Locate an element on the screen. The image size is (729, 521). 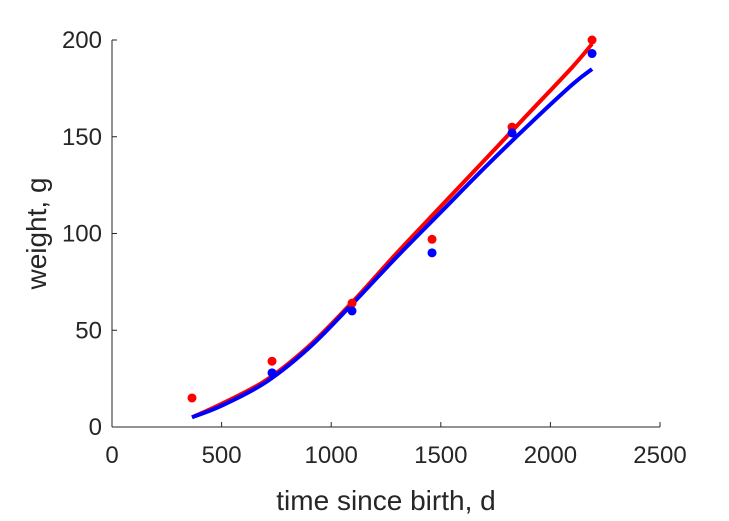
x-axis-label: time since birth, d is located at coordinates (385, 500).